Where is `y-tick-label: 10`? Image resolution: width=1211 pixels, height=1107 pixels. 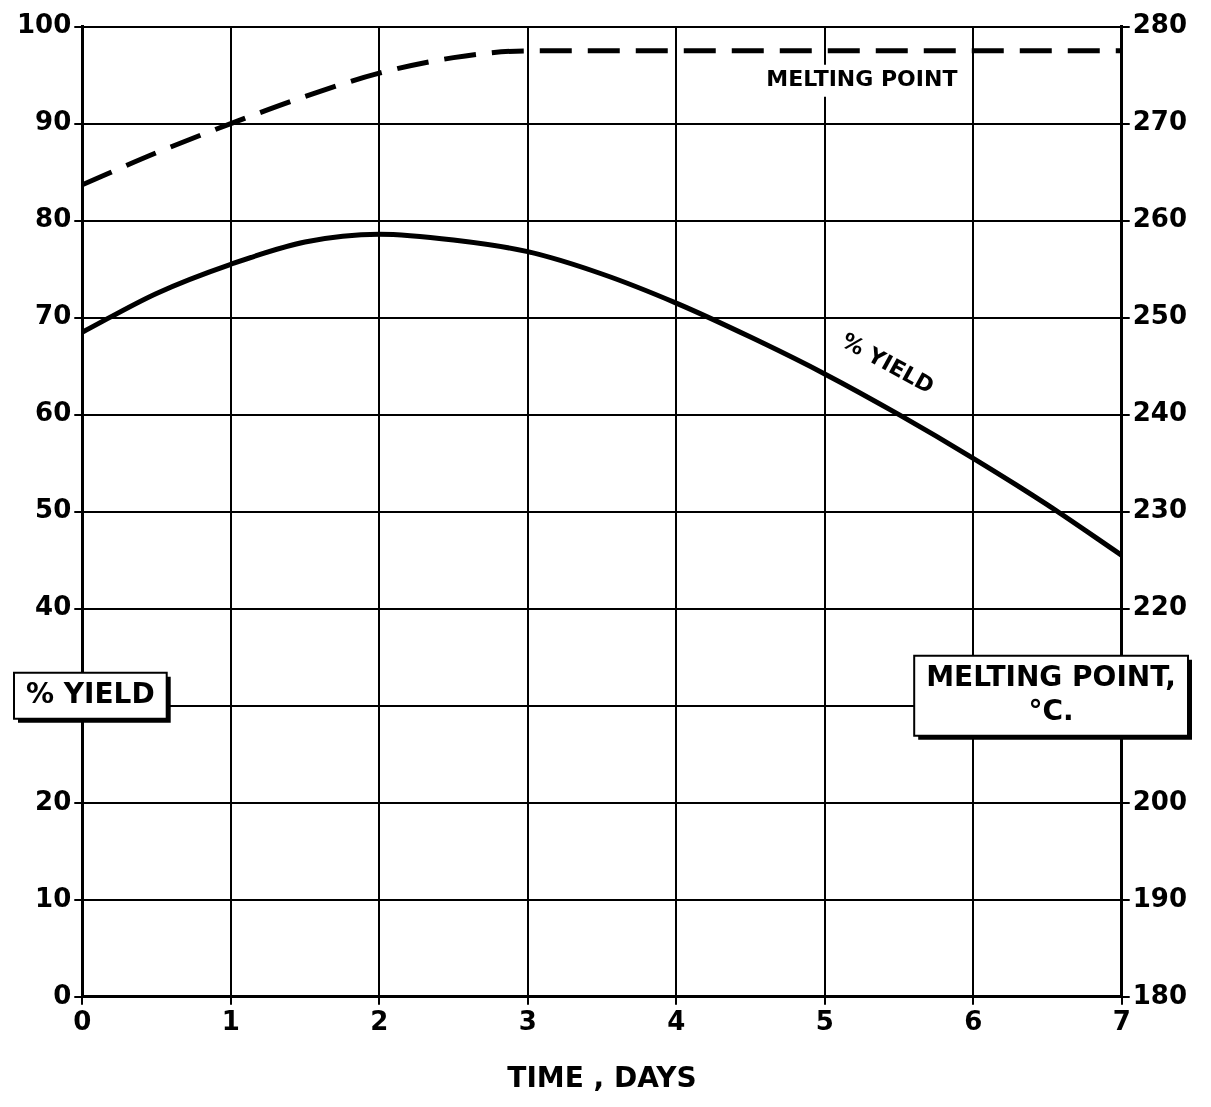
y-tick-label: 10 is located at coordinates (53, 897).